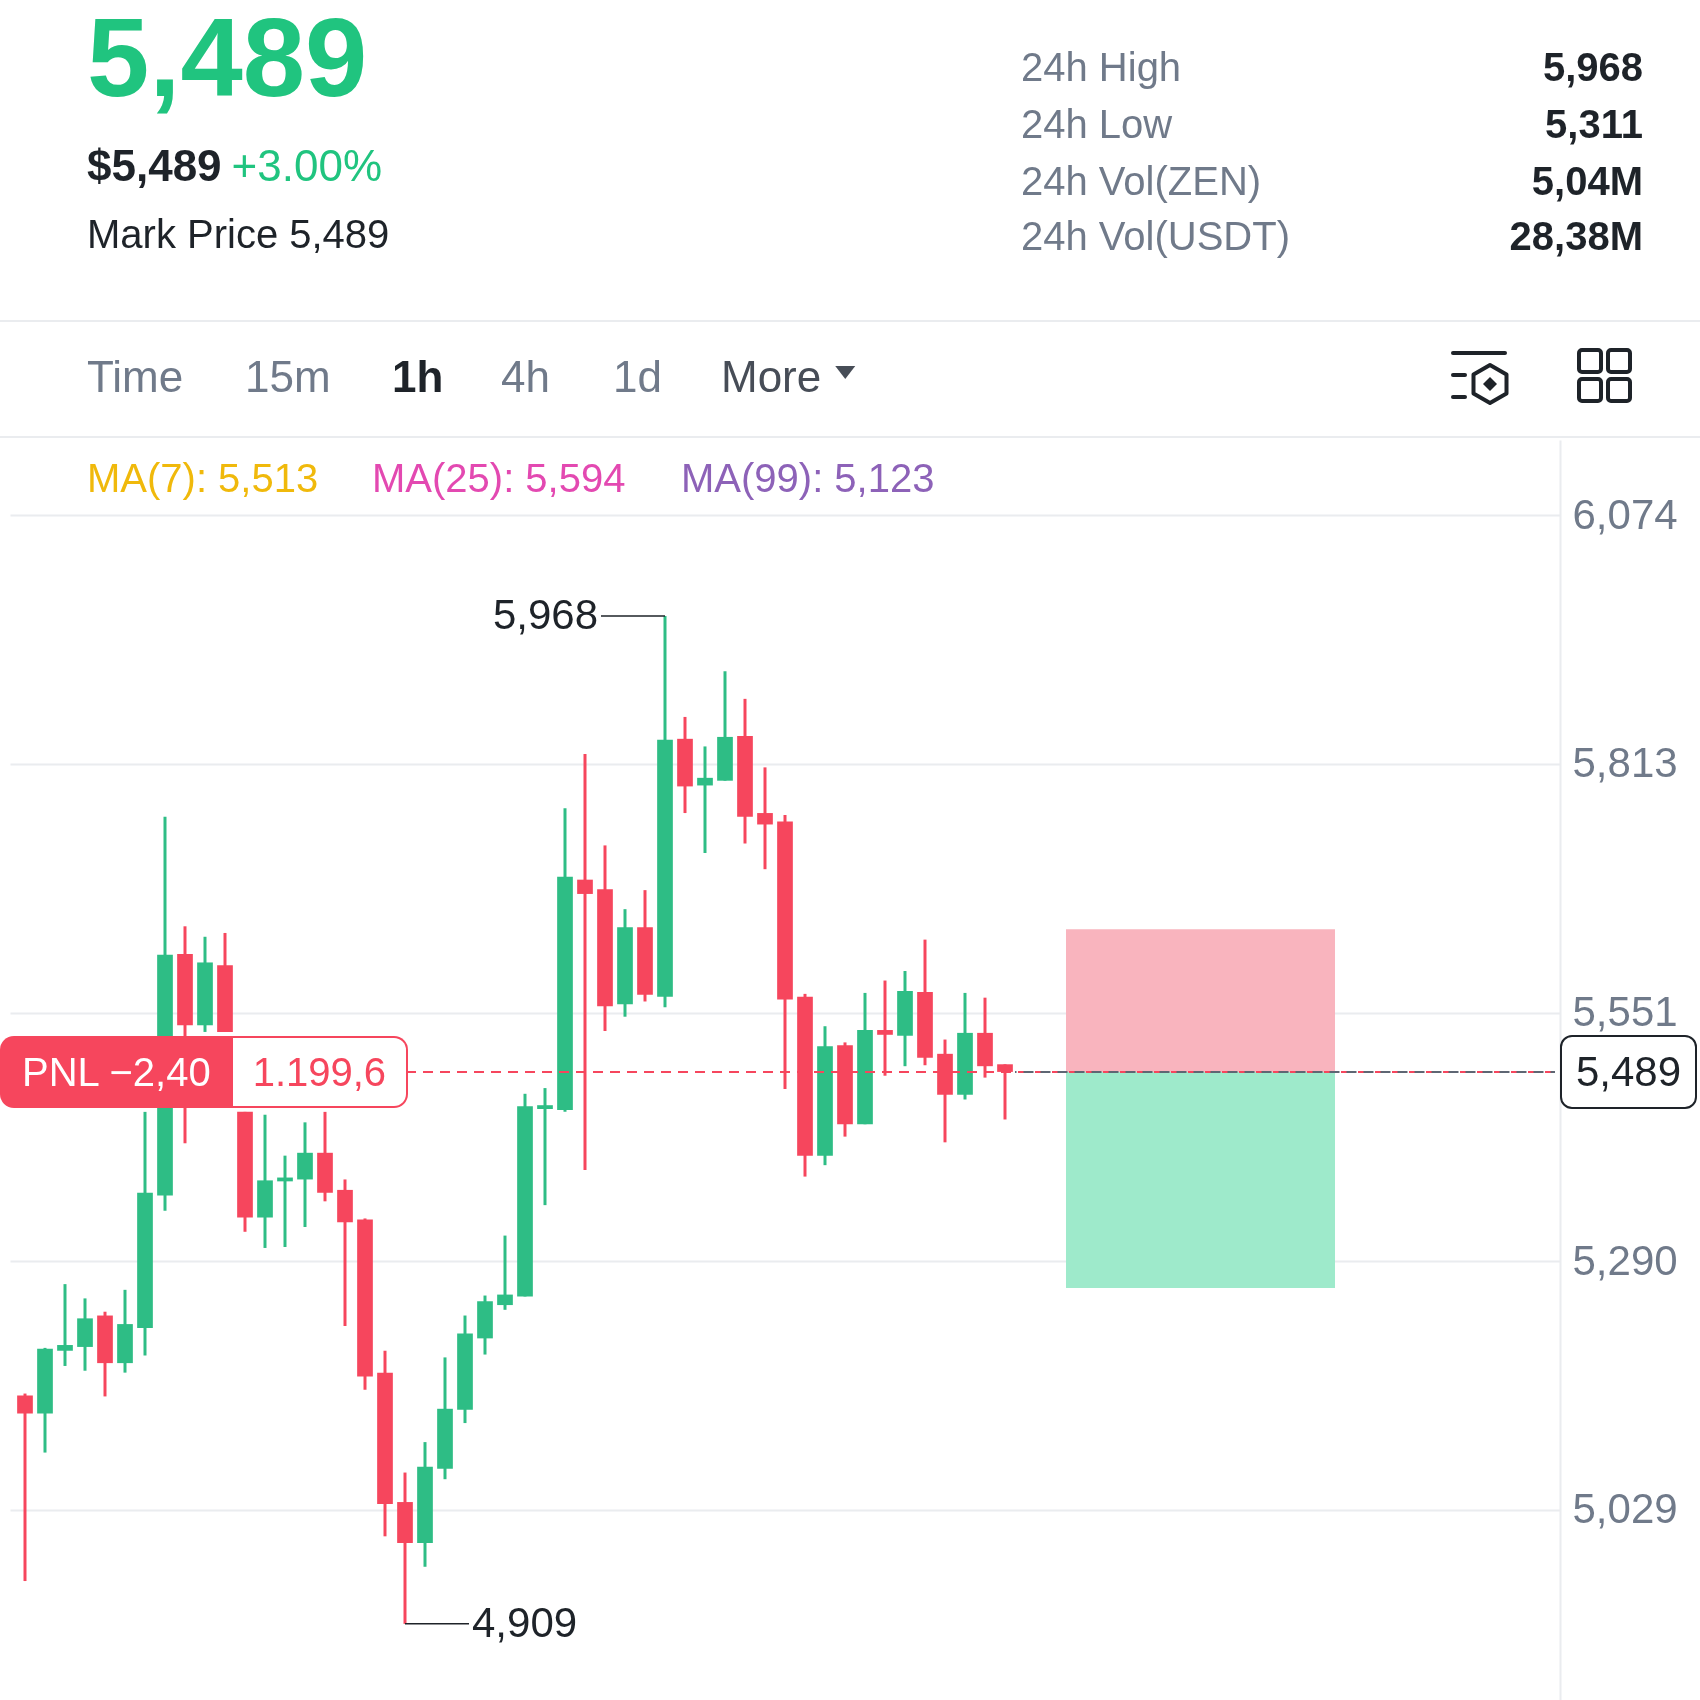  What do you see at coordinates (1592, 67) in the screenshot?
I see `text: 5,968` at bounding box center [1592, 67].